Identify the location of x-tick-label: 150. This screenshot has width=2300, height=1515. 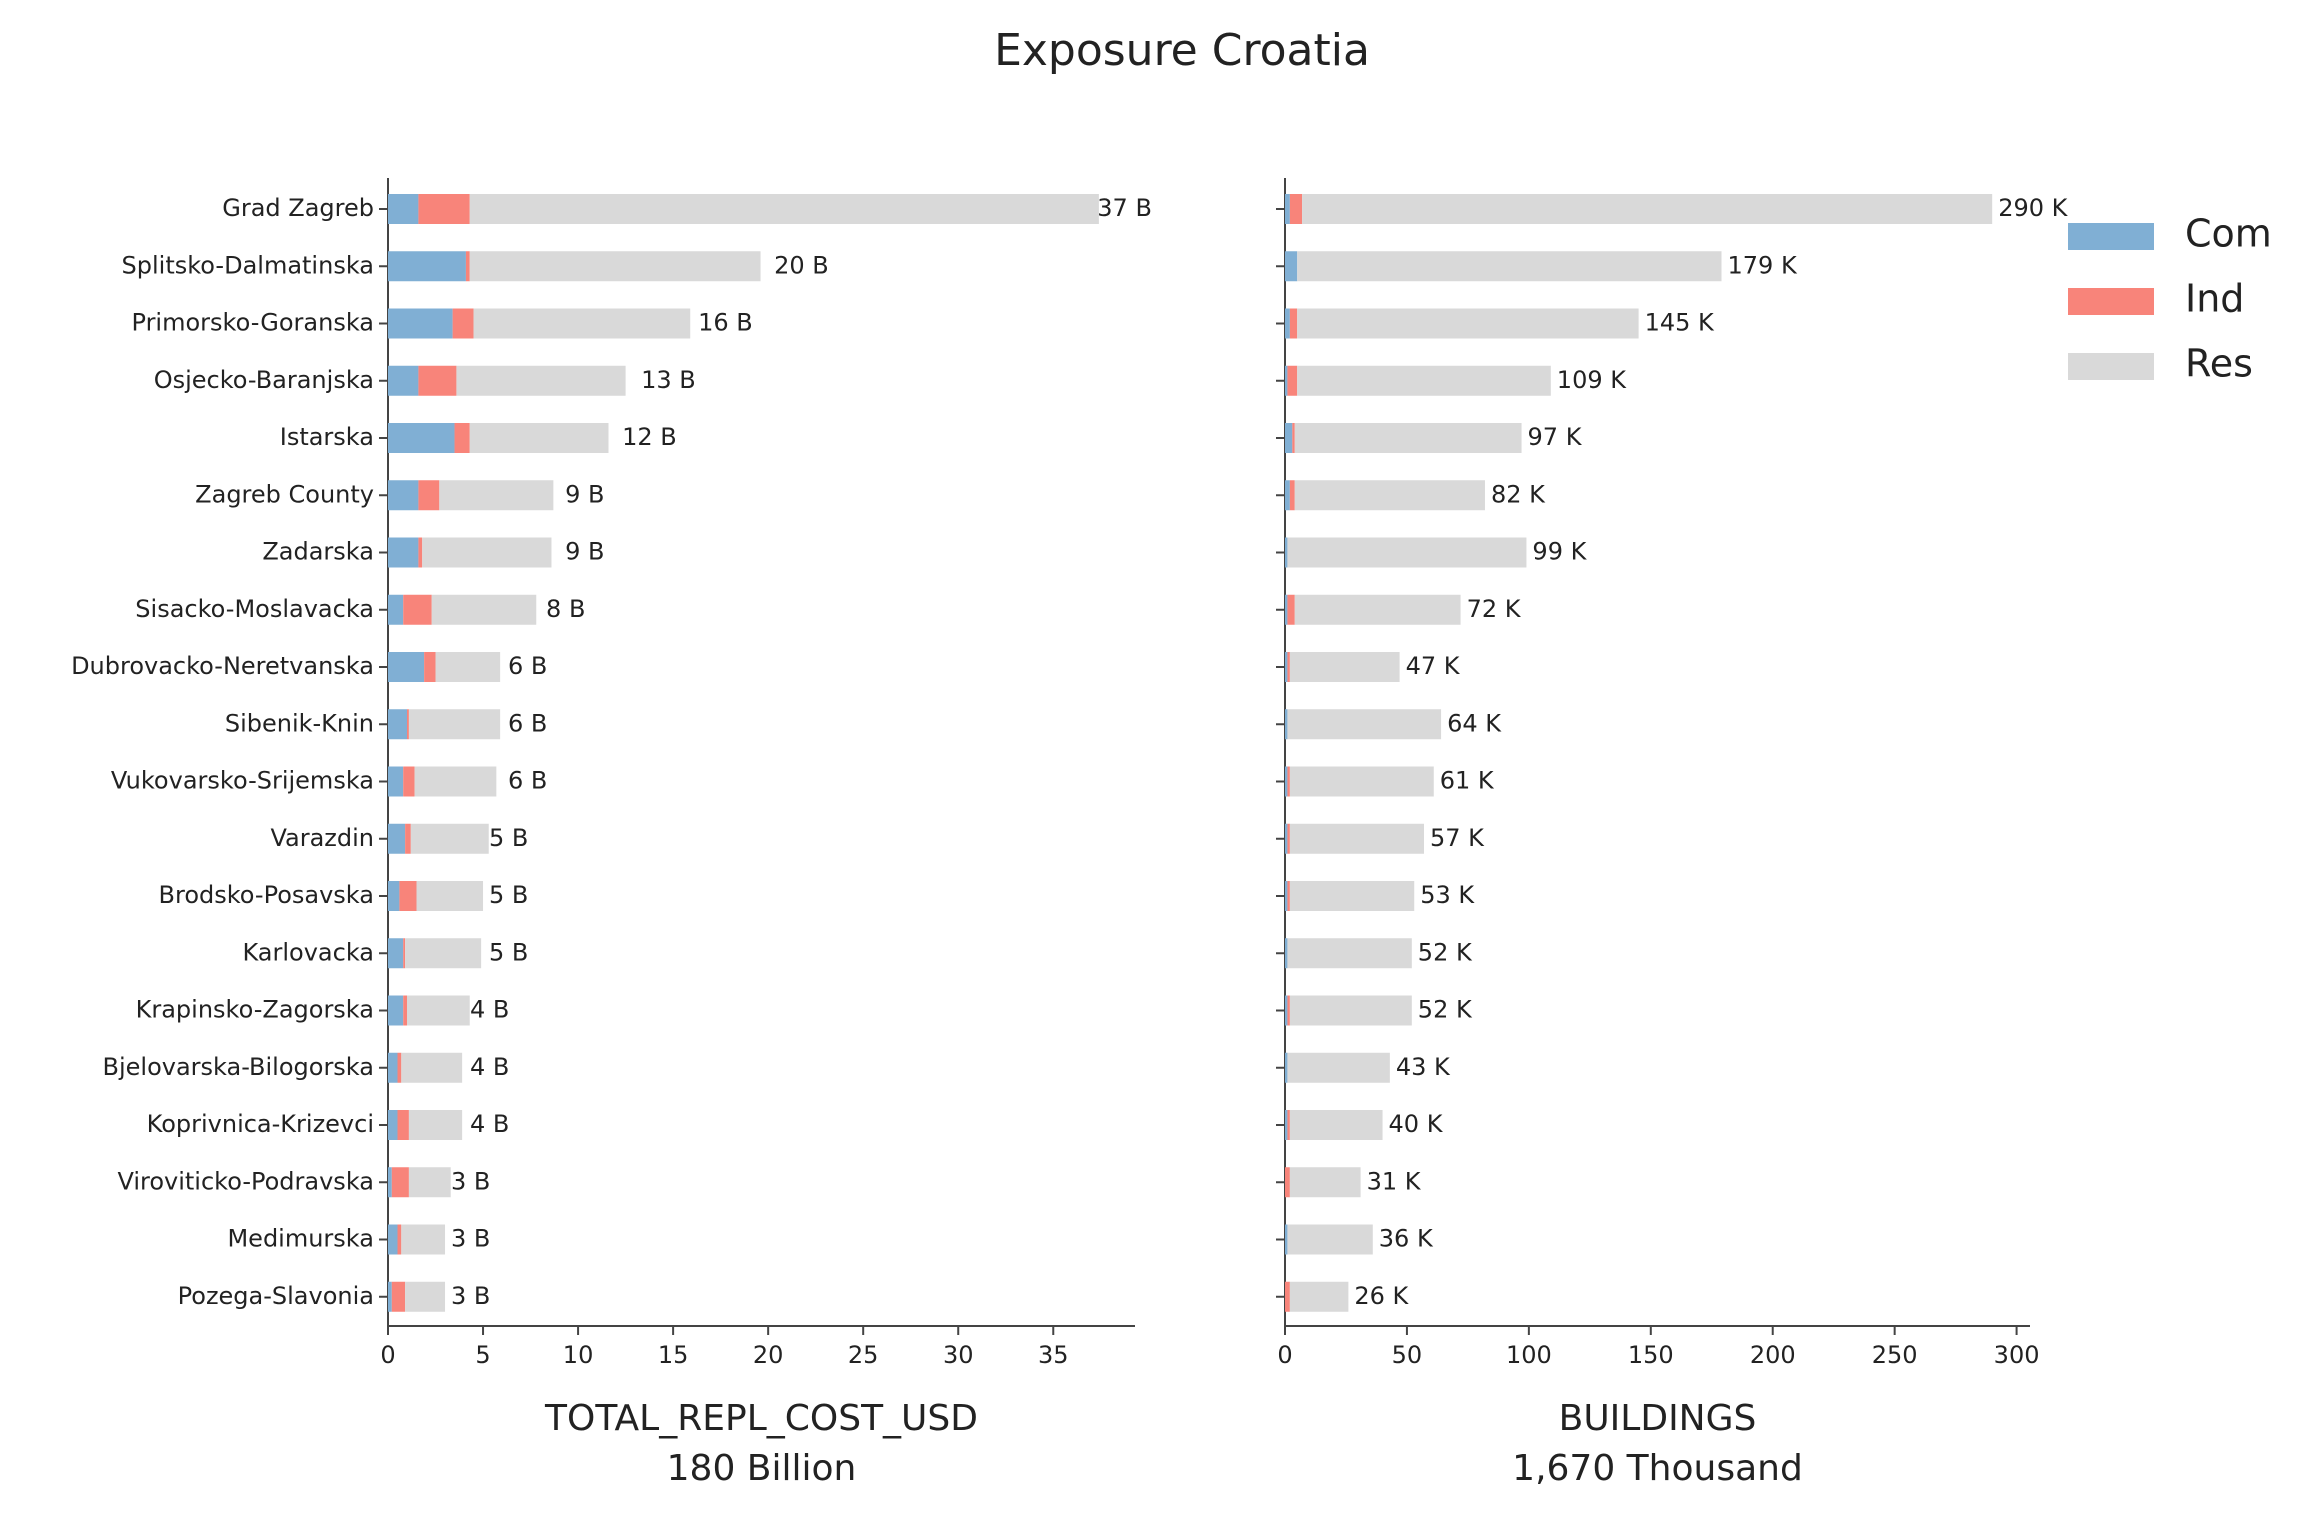
(1651, 1355).